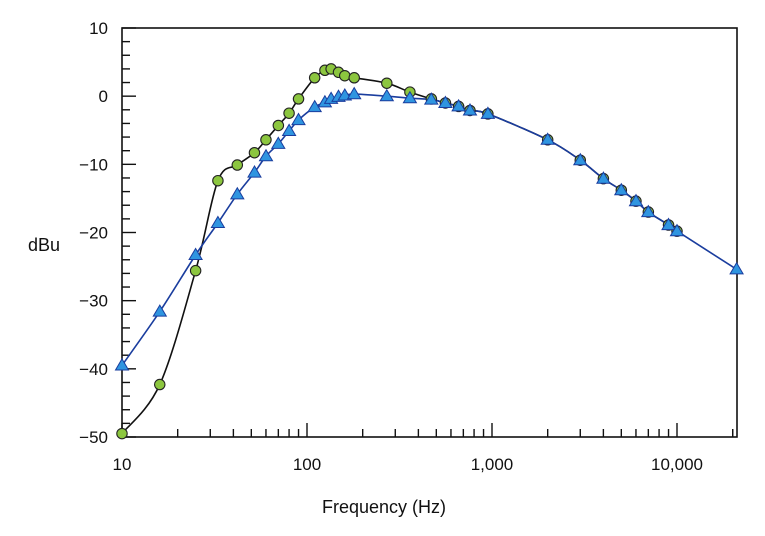 The image size is (765, 536). I want to click on y-axis-label: dBu, so click(44, 245).